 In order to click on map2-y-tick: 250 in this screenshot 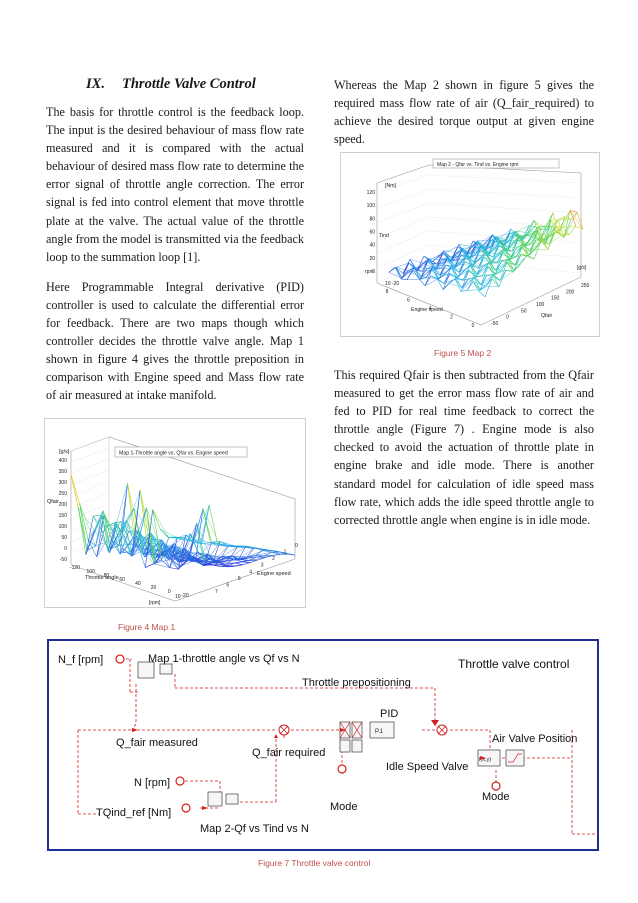, I will do `click(585, 286)`.